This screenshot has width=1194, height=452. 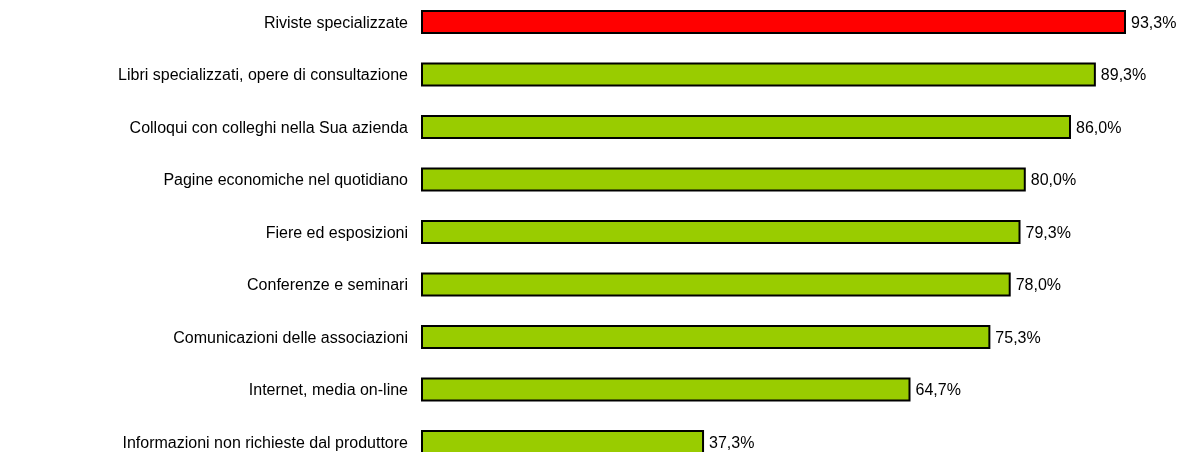 I want to click on data-label: 79,3%, so click(x=1048, y=232).